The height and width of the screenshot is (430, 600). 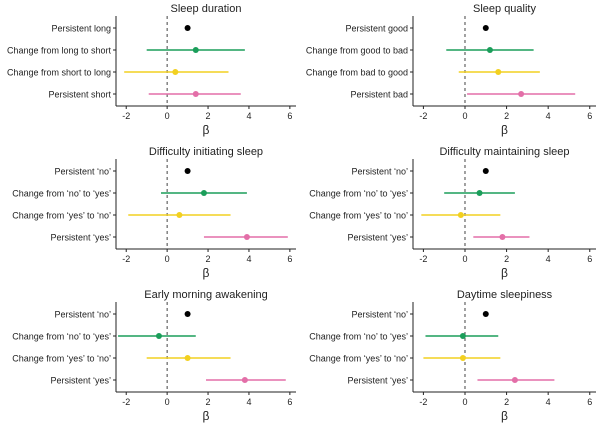 What do you see at coordinates (504, 152) in the screenshot?
I see `panel-title: Difficulty maintaining sleep` at bounding box center [504, 152].